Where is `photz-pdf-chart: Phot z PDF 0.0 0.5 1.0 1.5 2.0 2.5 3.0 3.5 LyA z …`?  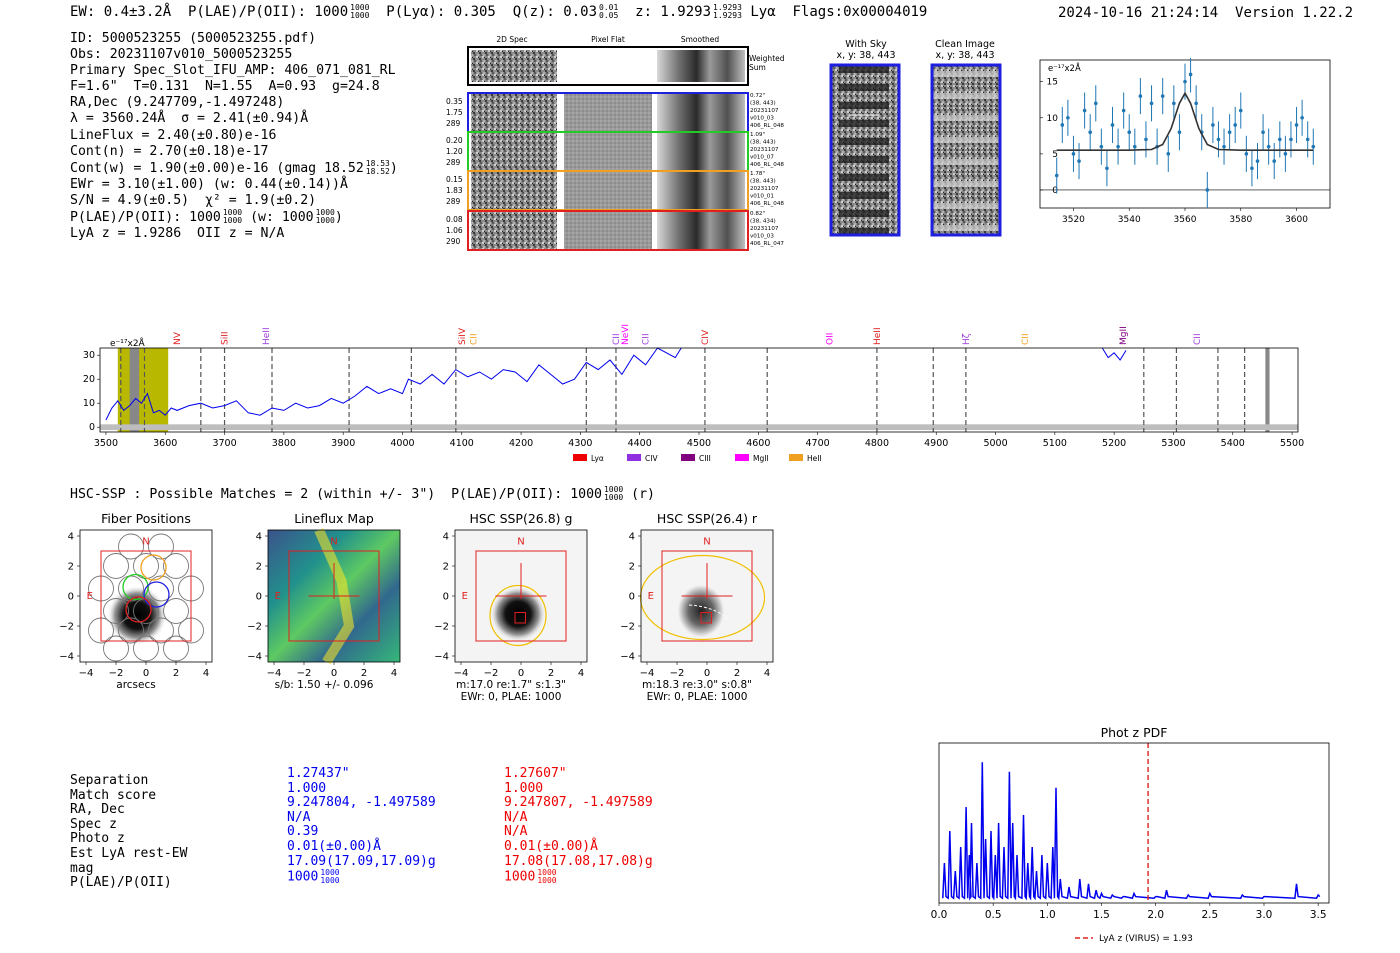 photz-pdf-chart: Phot z PDF 0.0 0.5 1.0 1.5 2.0 2.5 3.0 3.5 LyA z … is located at coordinates (1130, 834).